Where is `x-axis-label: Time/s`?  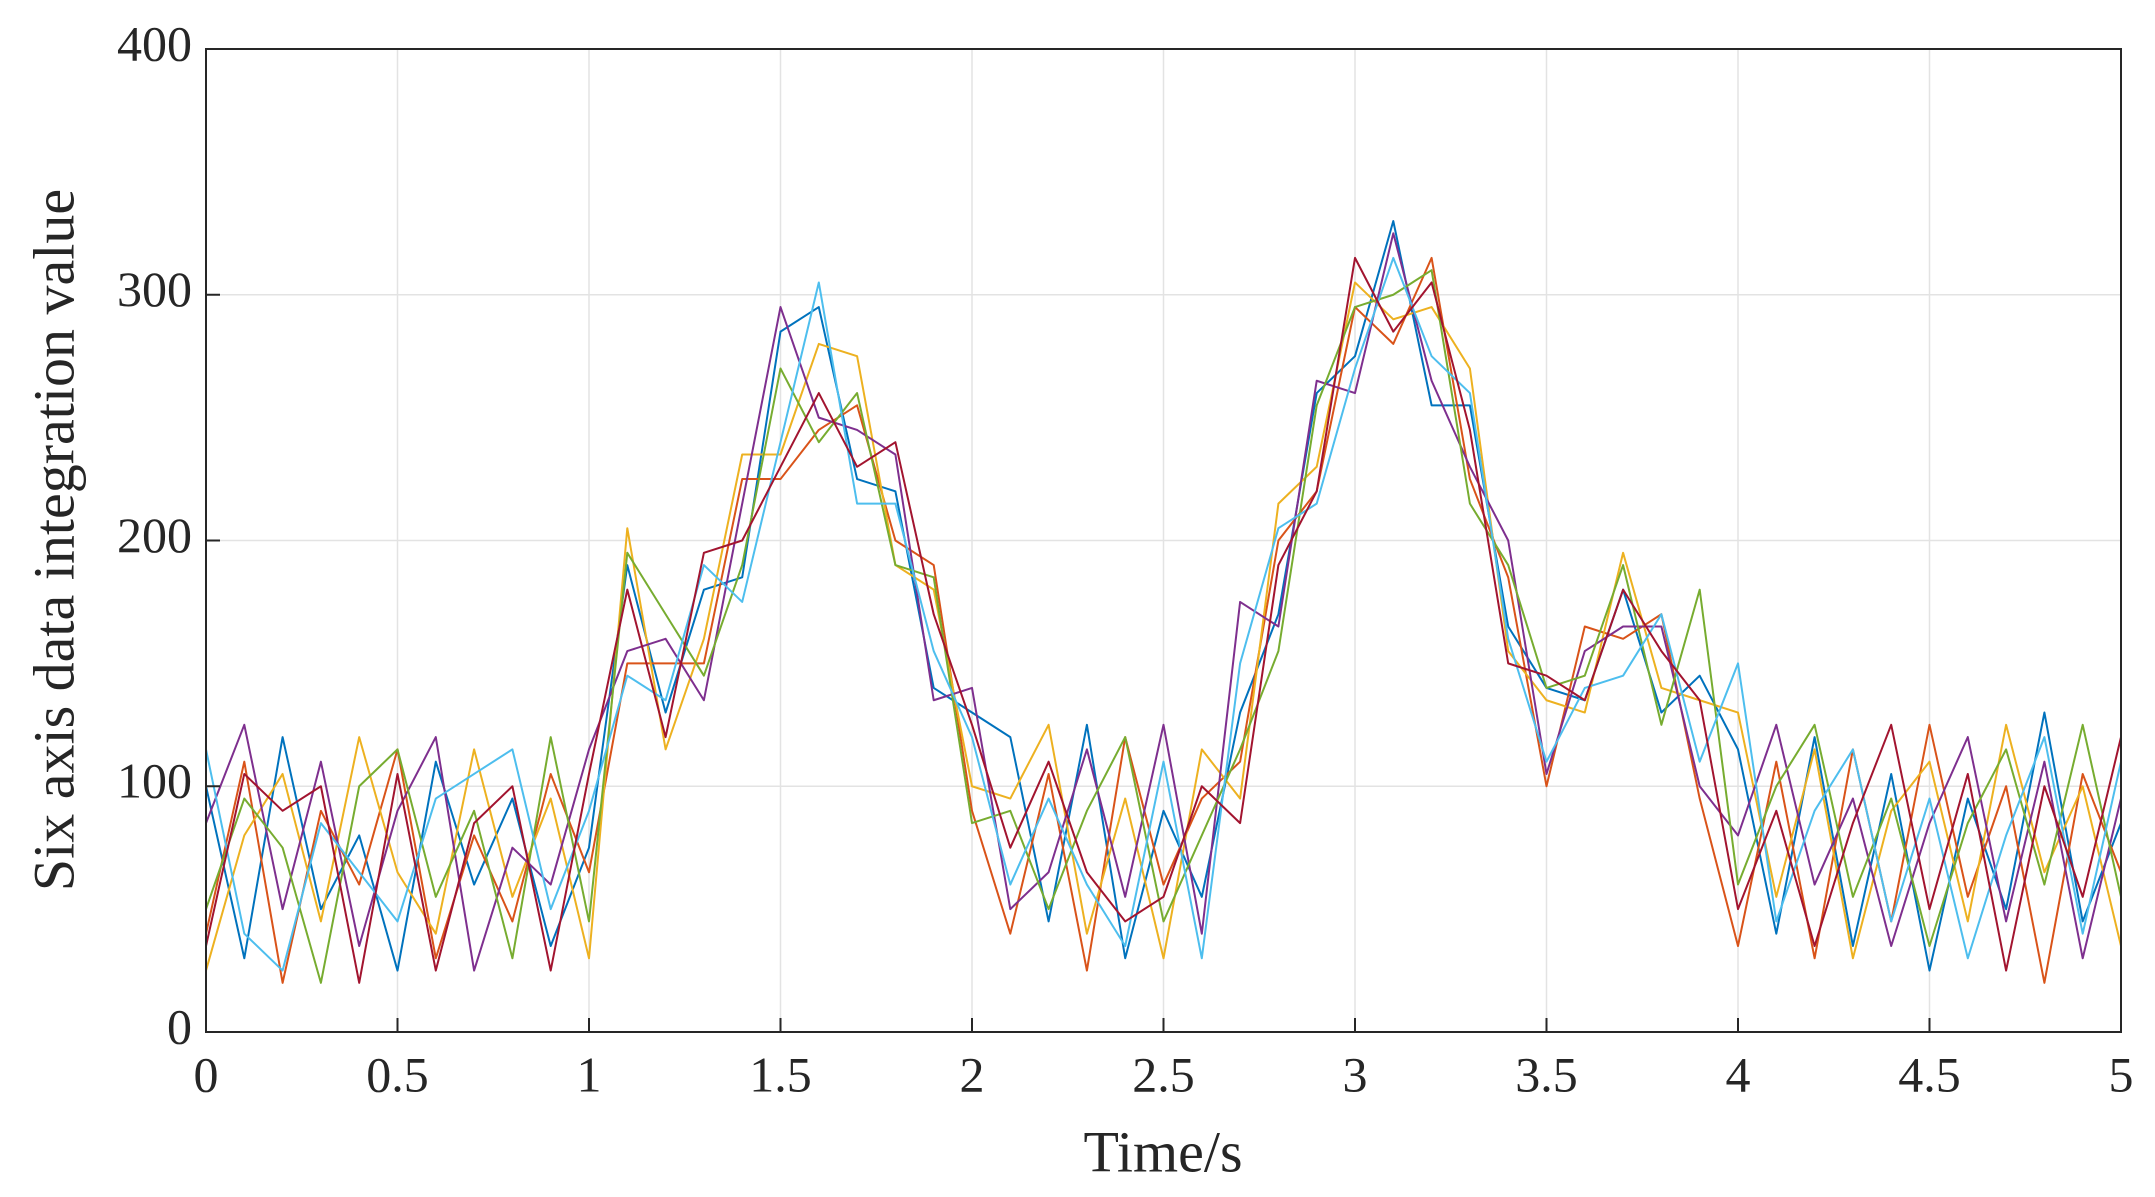
x-axis-label: Time/s is located at coordinates (1162, 1151).